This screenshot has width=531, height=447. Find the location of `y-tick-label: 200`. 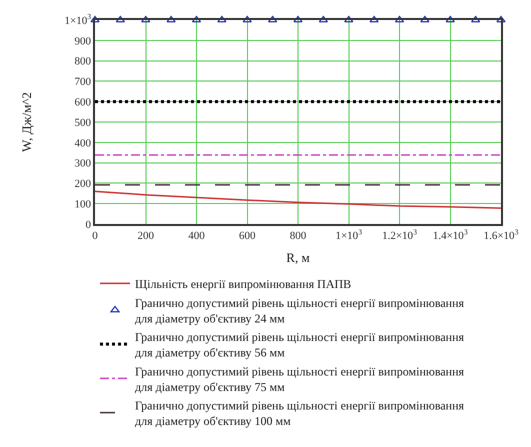

y-tick-label: 200 is located at coordinates (83, 184).